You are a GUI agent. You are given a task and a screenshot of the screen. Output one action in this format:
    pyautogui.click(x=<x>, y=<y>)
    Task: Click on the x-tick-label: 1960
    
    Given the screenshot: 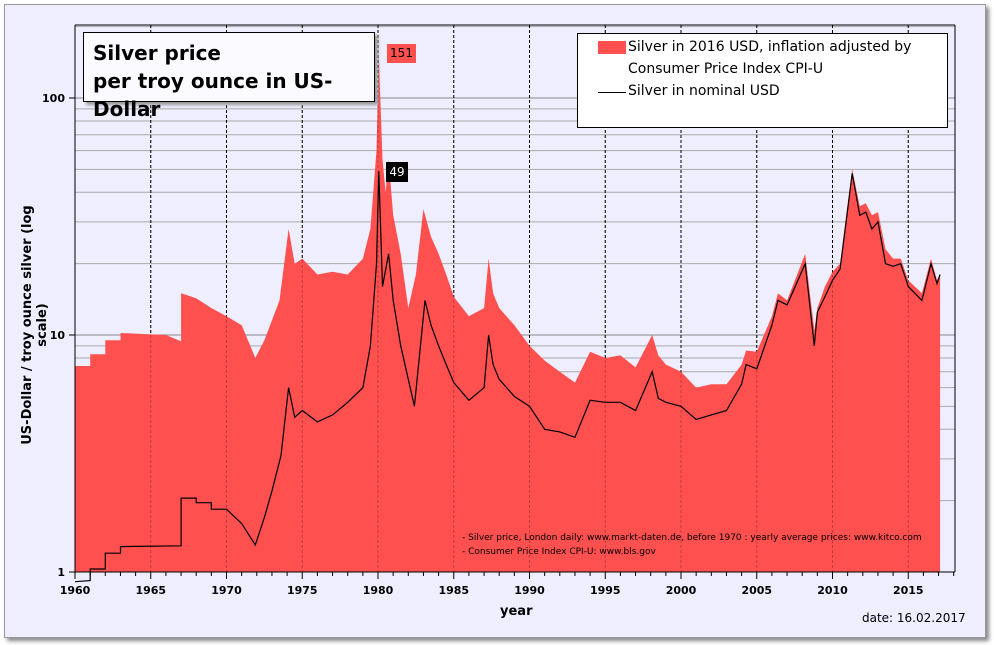 What is the action you would take?
    pyautogui.click(x=75, y=590)
    